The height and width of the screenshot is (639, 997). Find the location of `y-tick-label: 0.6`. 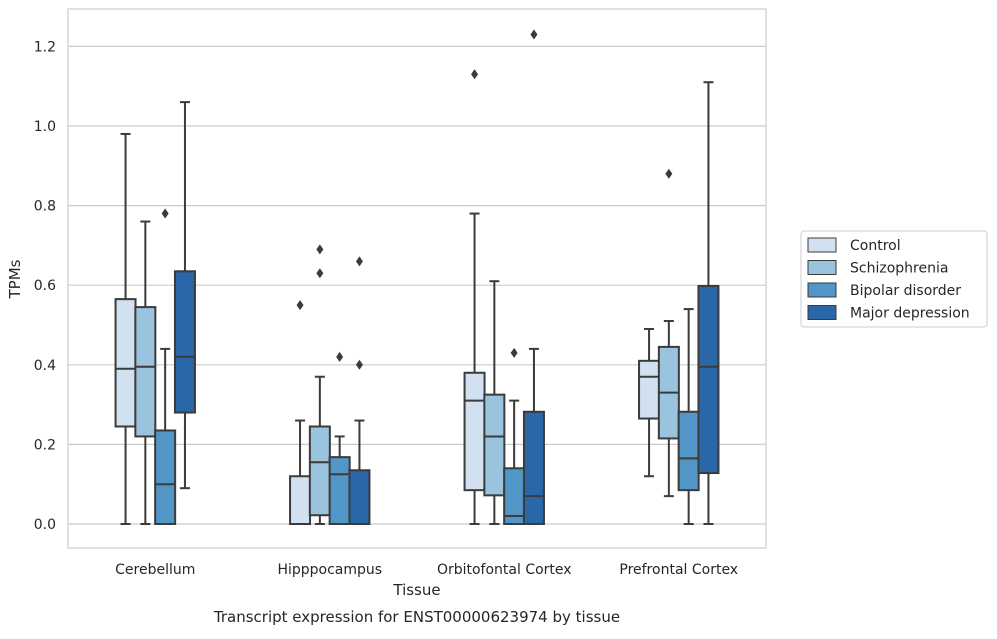

y-tick-label: 0.6 is located at coordinates (45, 286).